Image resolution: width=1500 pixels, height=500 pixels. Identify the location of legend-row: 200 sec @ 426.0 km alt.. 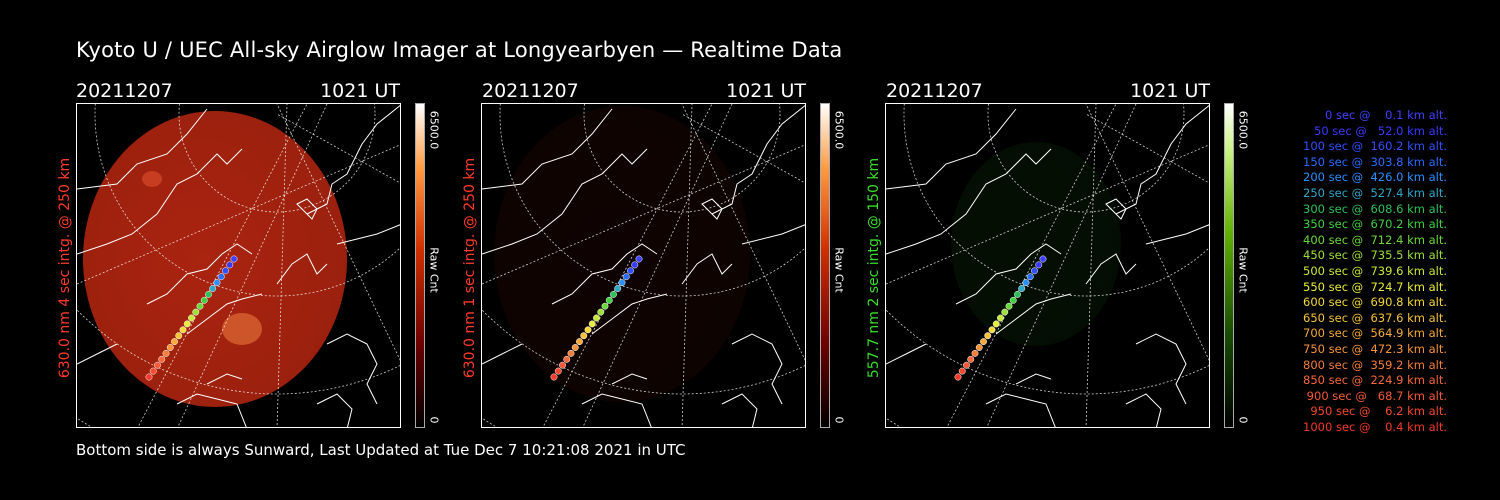
(1373, 177).